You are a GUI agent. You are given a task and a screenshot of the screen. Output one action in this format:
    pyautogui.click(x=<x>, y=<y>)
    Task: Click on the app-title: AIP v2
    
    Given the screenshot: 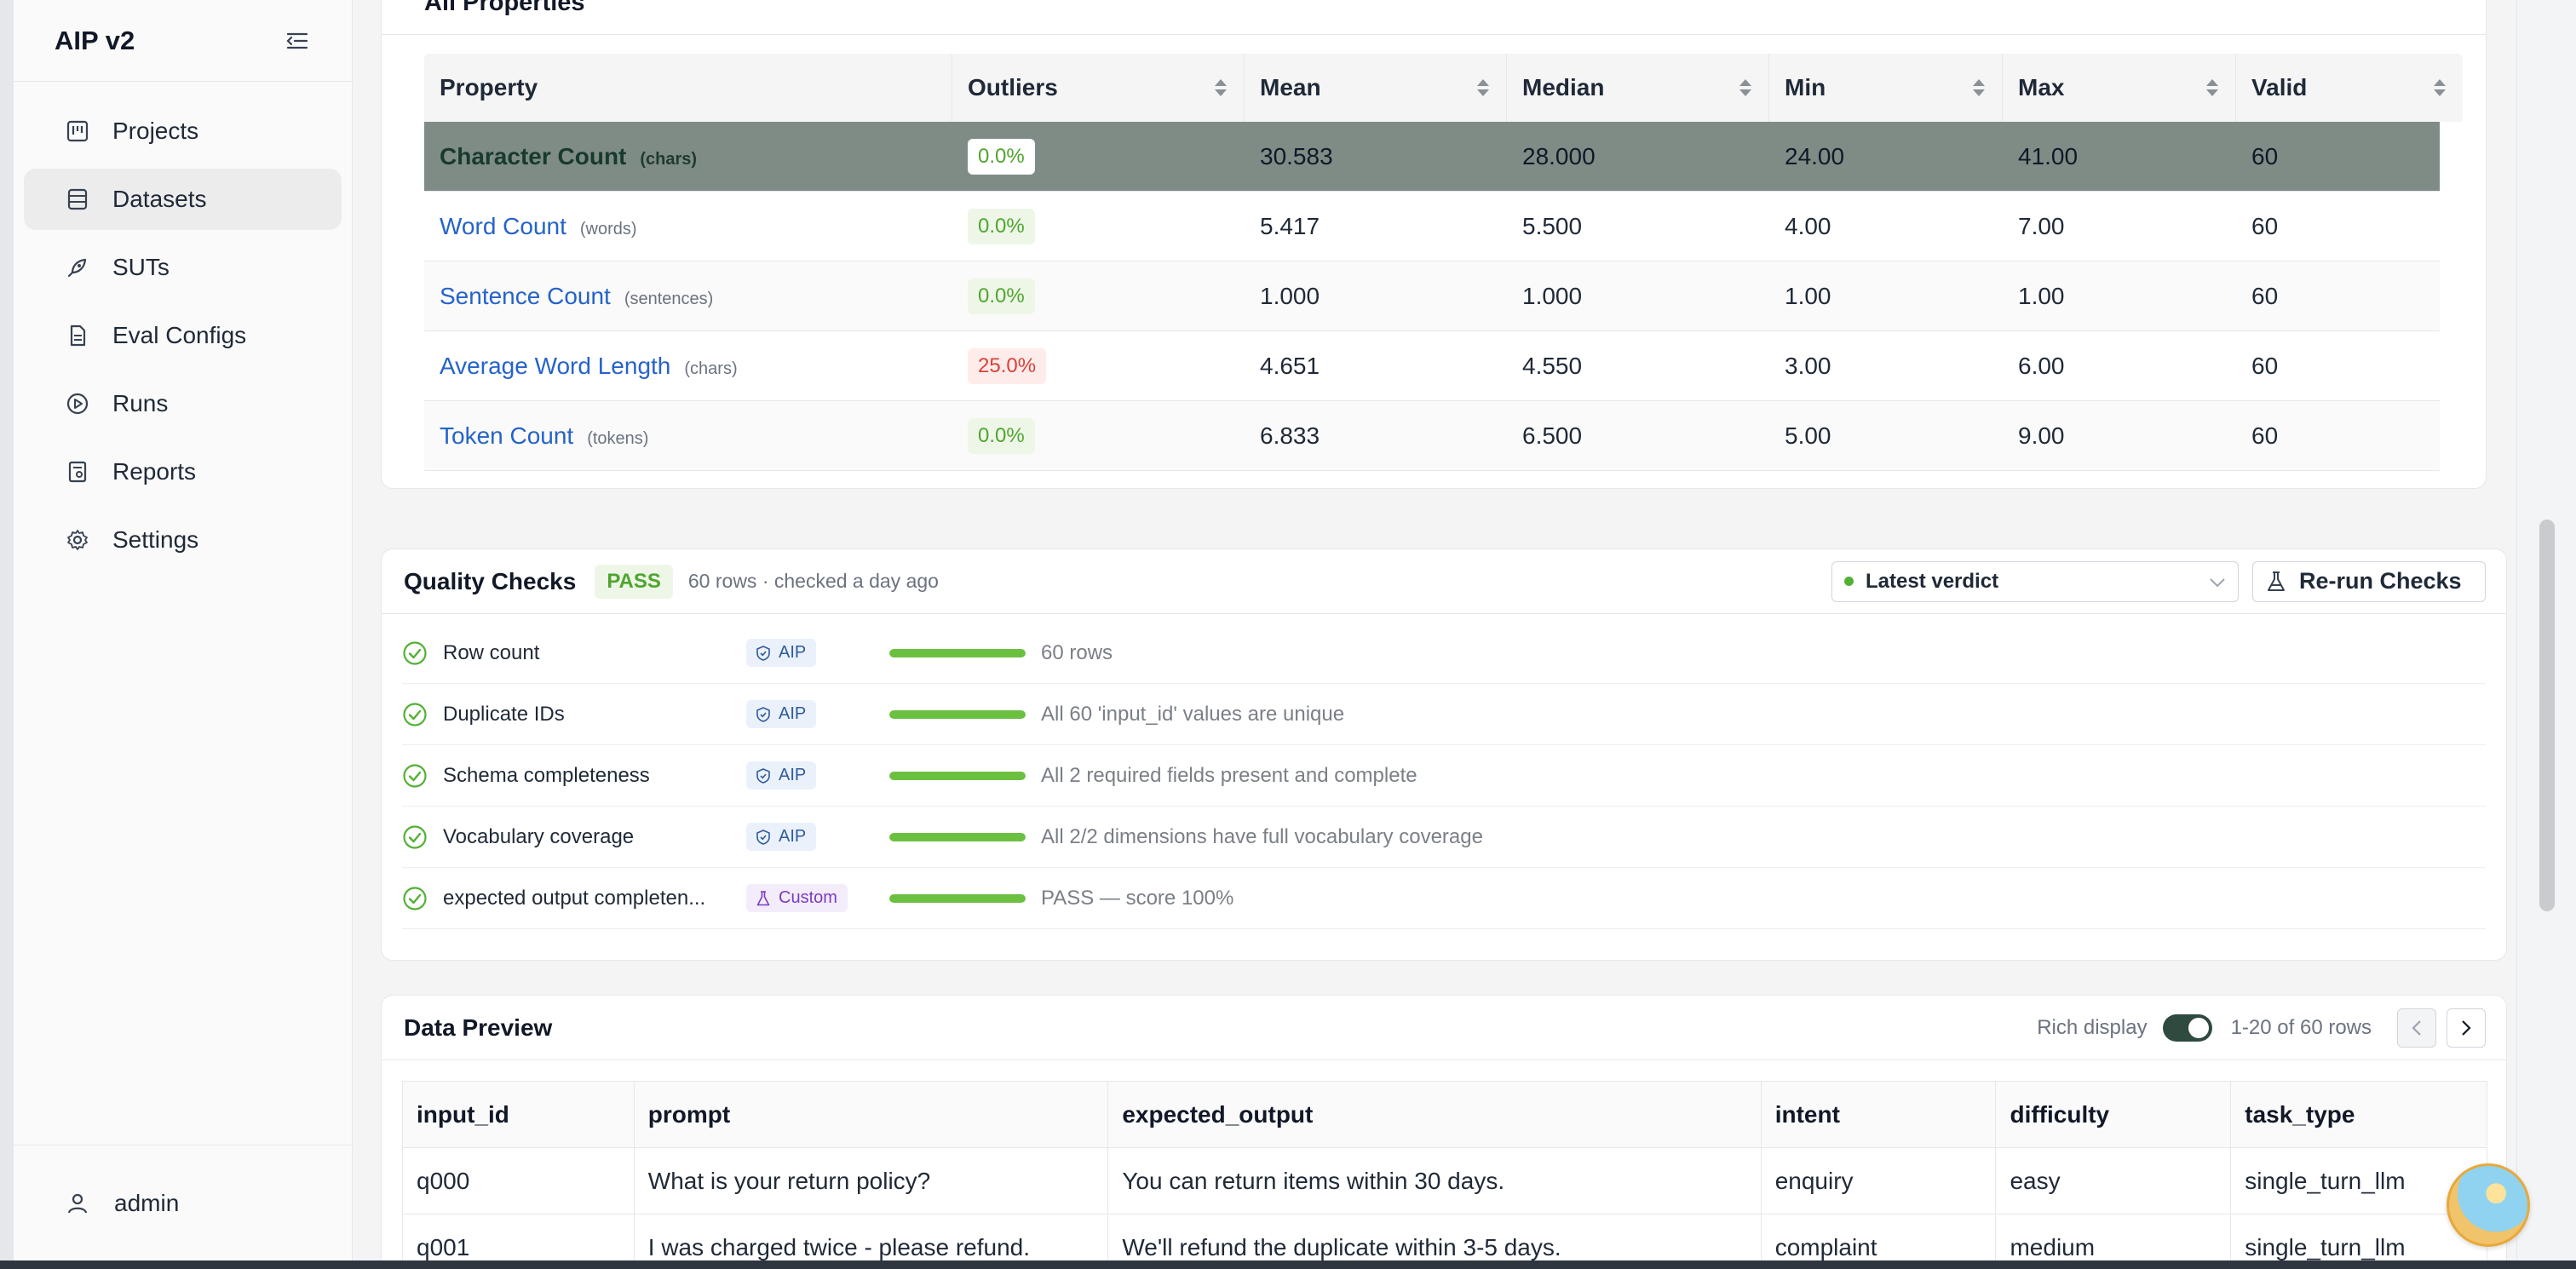 What is the action you would take?
    pyautogui.click(x=95, y=40)
    